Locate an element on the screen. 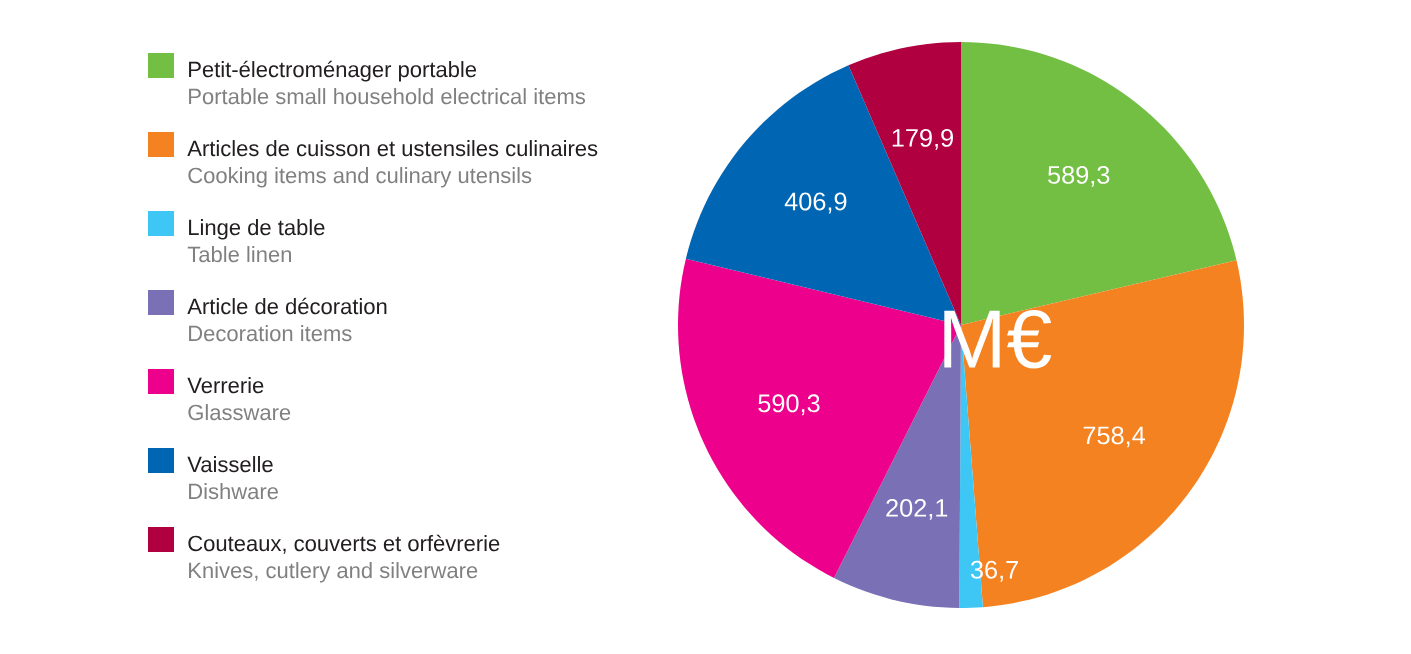 The image size is (1411, 654). text: Portable small household electrical items is located at coordinates (387, 96).